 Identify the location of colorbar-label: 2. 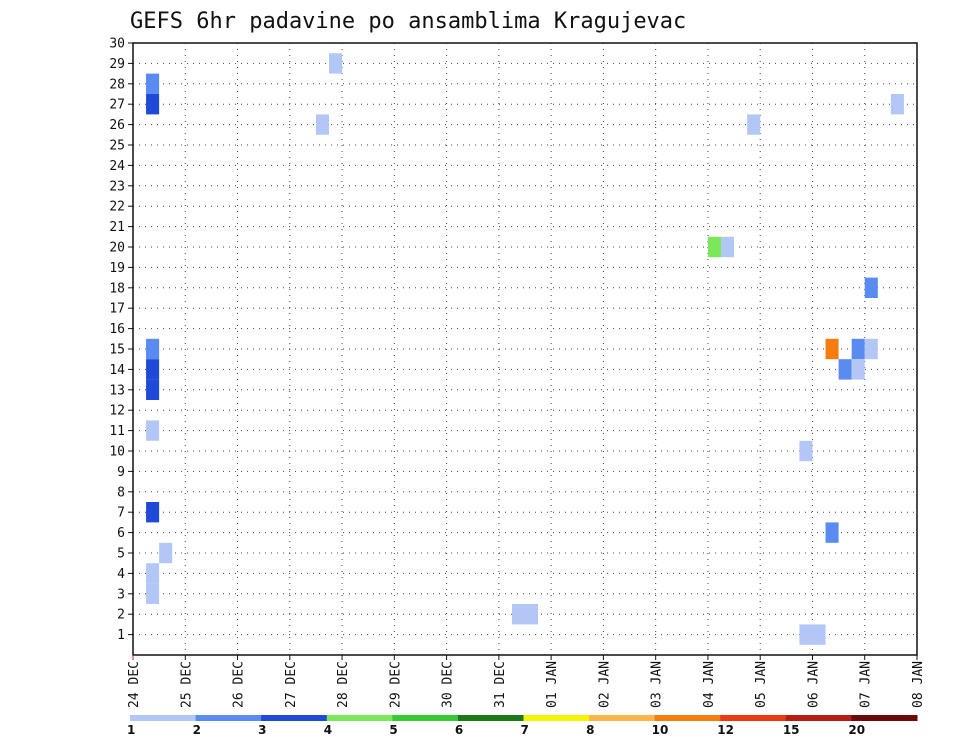
(197, 730).